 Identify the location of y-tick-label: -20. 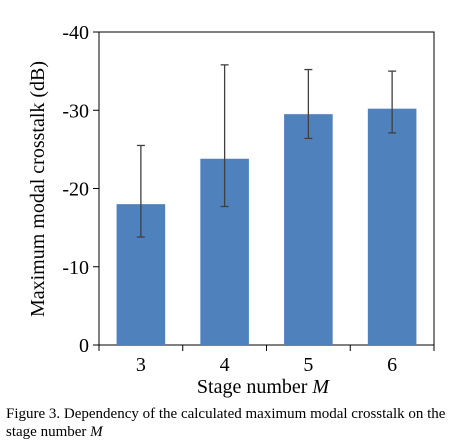
(75, 190).